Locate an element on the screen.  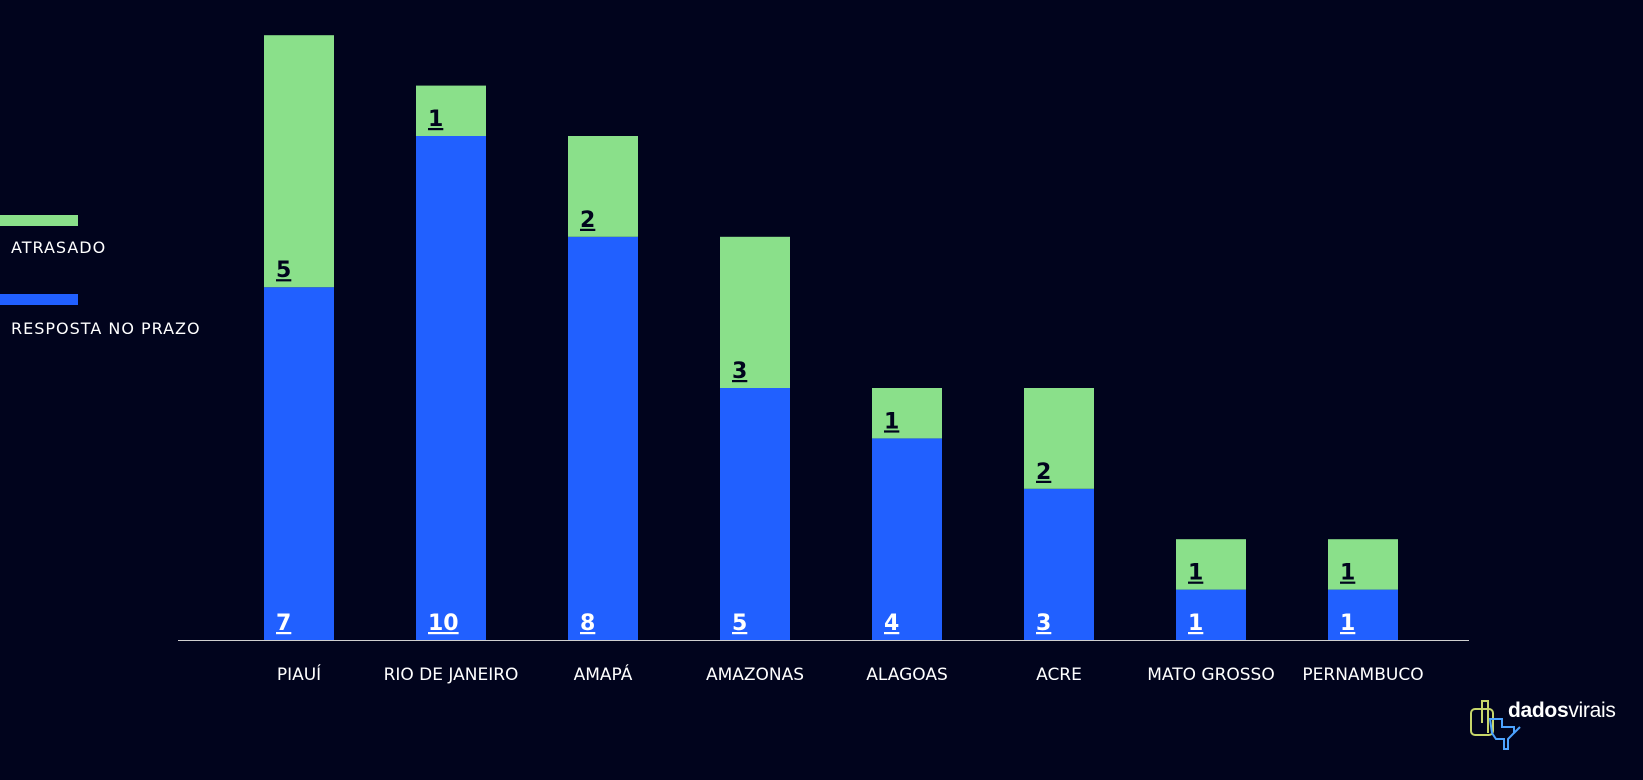
brand-bold: dados is located at coordinates (1538, 710).